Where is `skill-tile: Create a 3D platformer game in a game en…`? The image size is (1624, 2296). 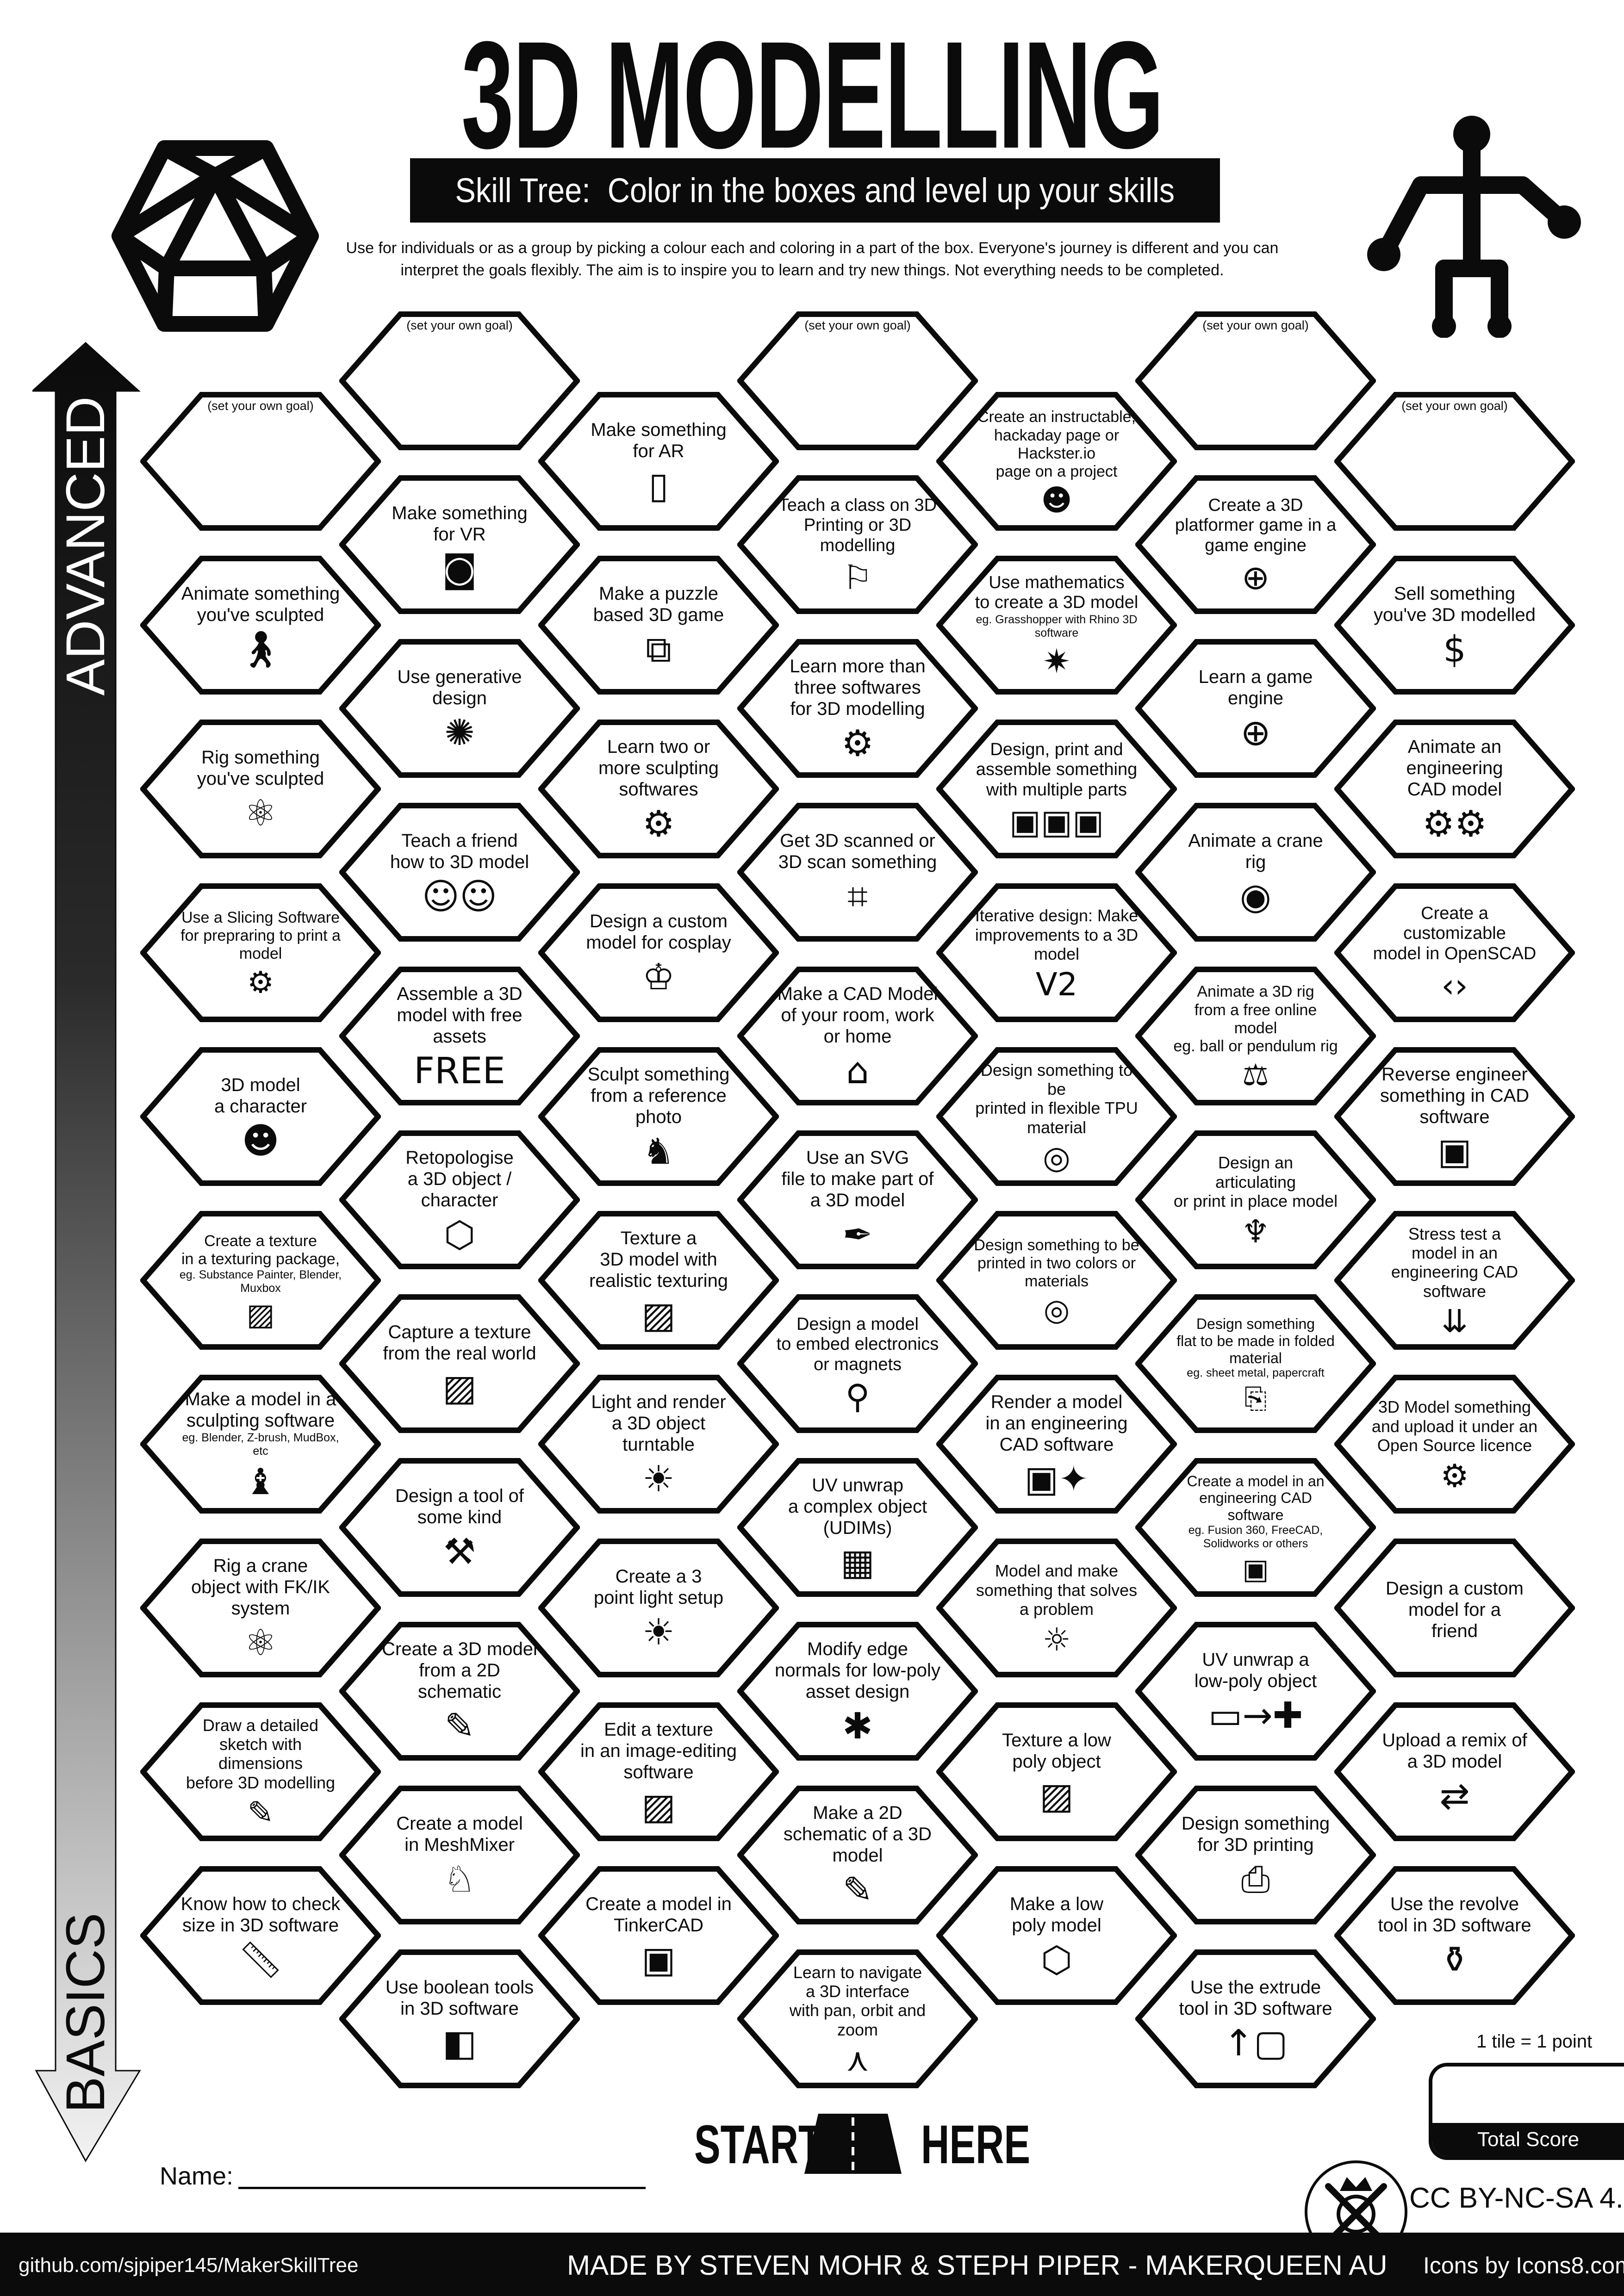 skill-tile: Create a 3D platformer game in a game en… is located at coordinates (1255, 545).